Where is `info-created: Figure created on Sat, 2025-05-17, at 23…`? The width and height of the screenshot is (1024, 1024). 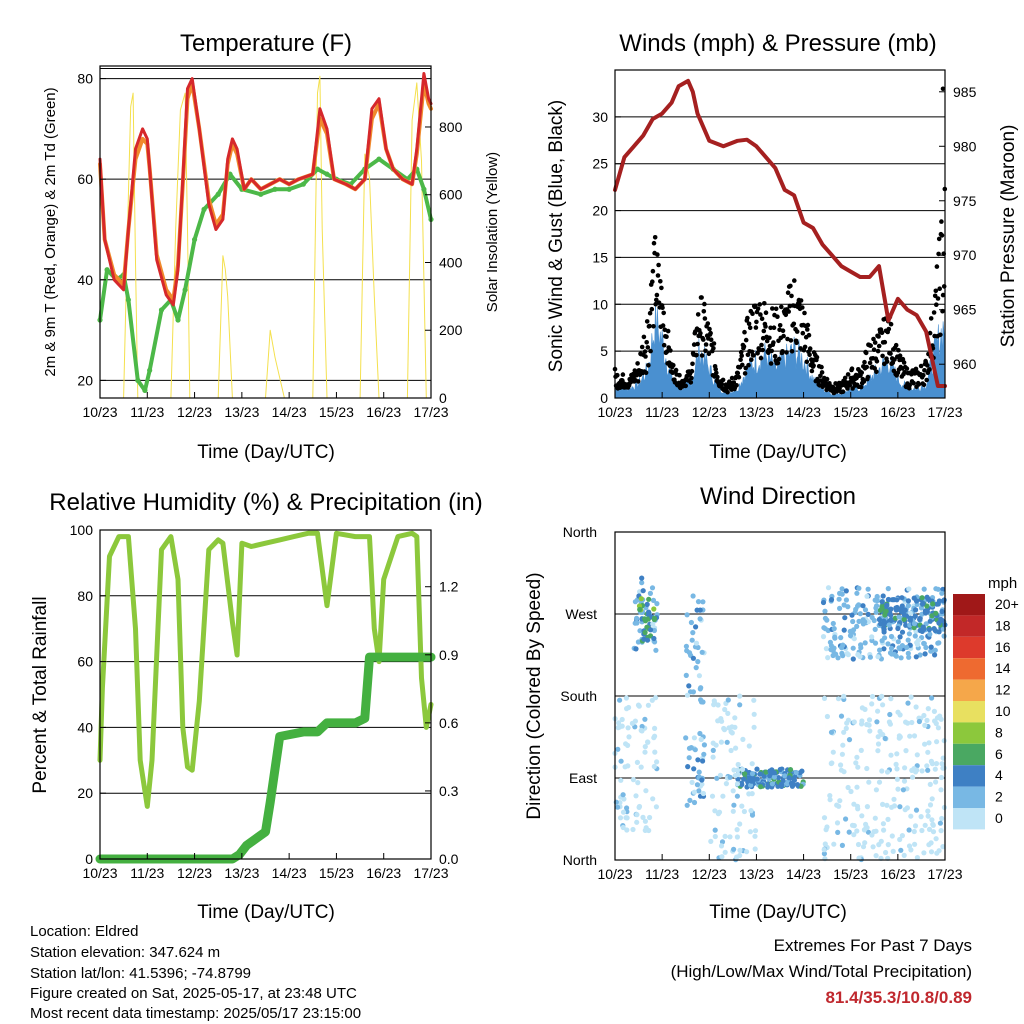 info-created: Figure created on Sat, 2025-05-17, at 23… is located at coordinates (193, 993).